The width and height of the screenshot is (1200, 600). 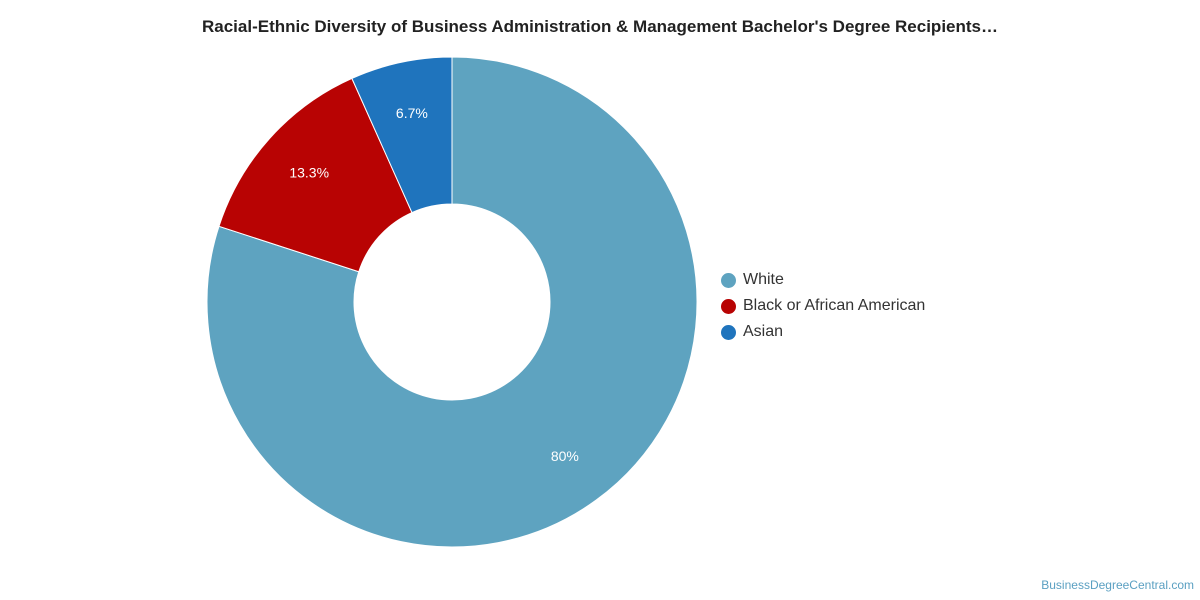 What do you see at coordinates (763, 279) in the screenshot?
I see `legend-label: White` at bounding box center [763, 279].